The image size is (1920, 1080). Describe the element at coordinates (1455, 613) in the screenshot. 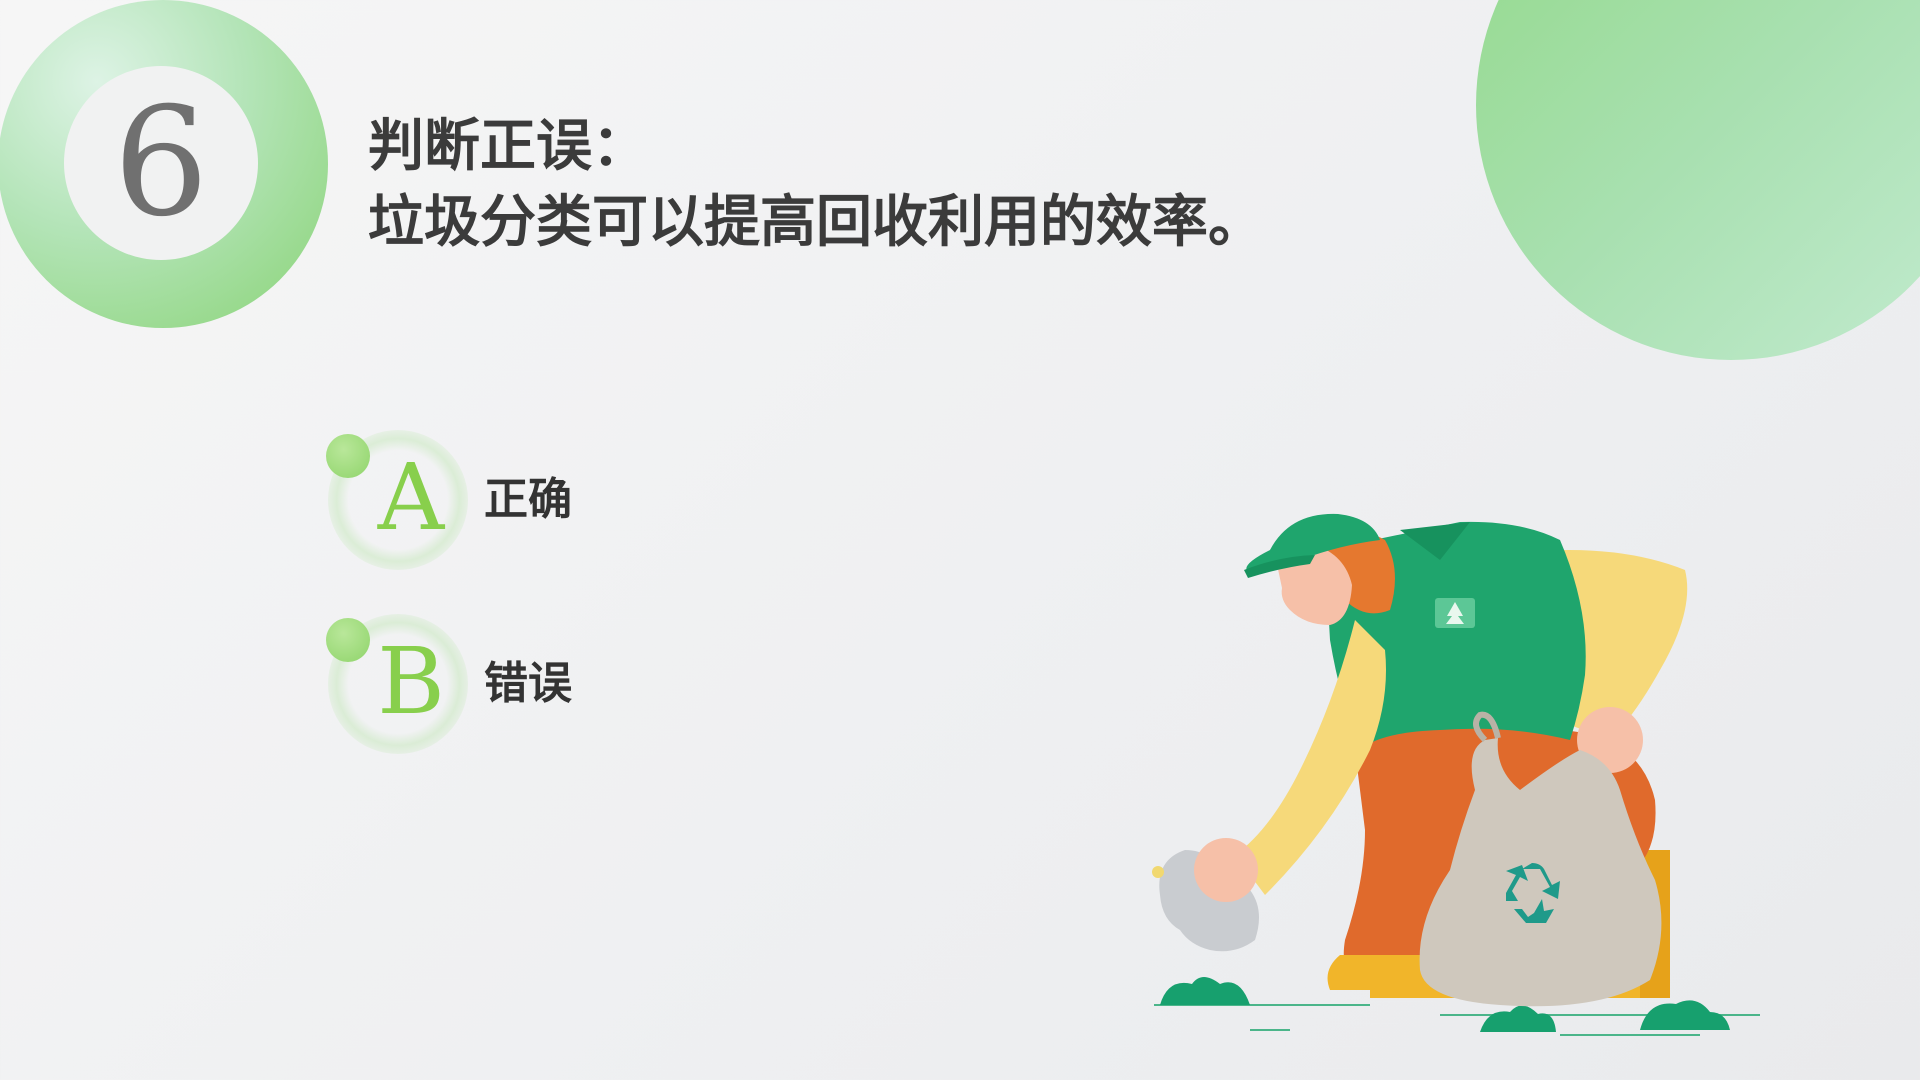

I see `tree-icon` at that location.